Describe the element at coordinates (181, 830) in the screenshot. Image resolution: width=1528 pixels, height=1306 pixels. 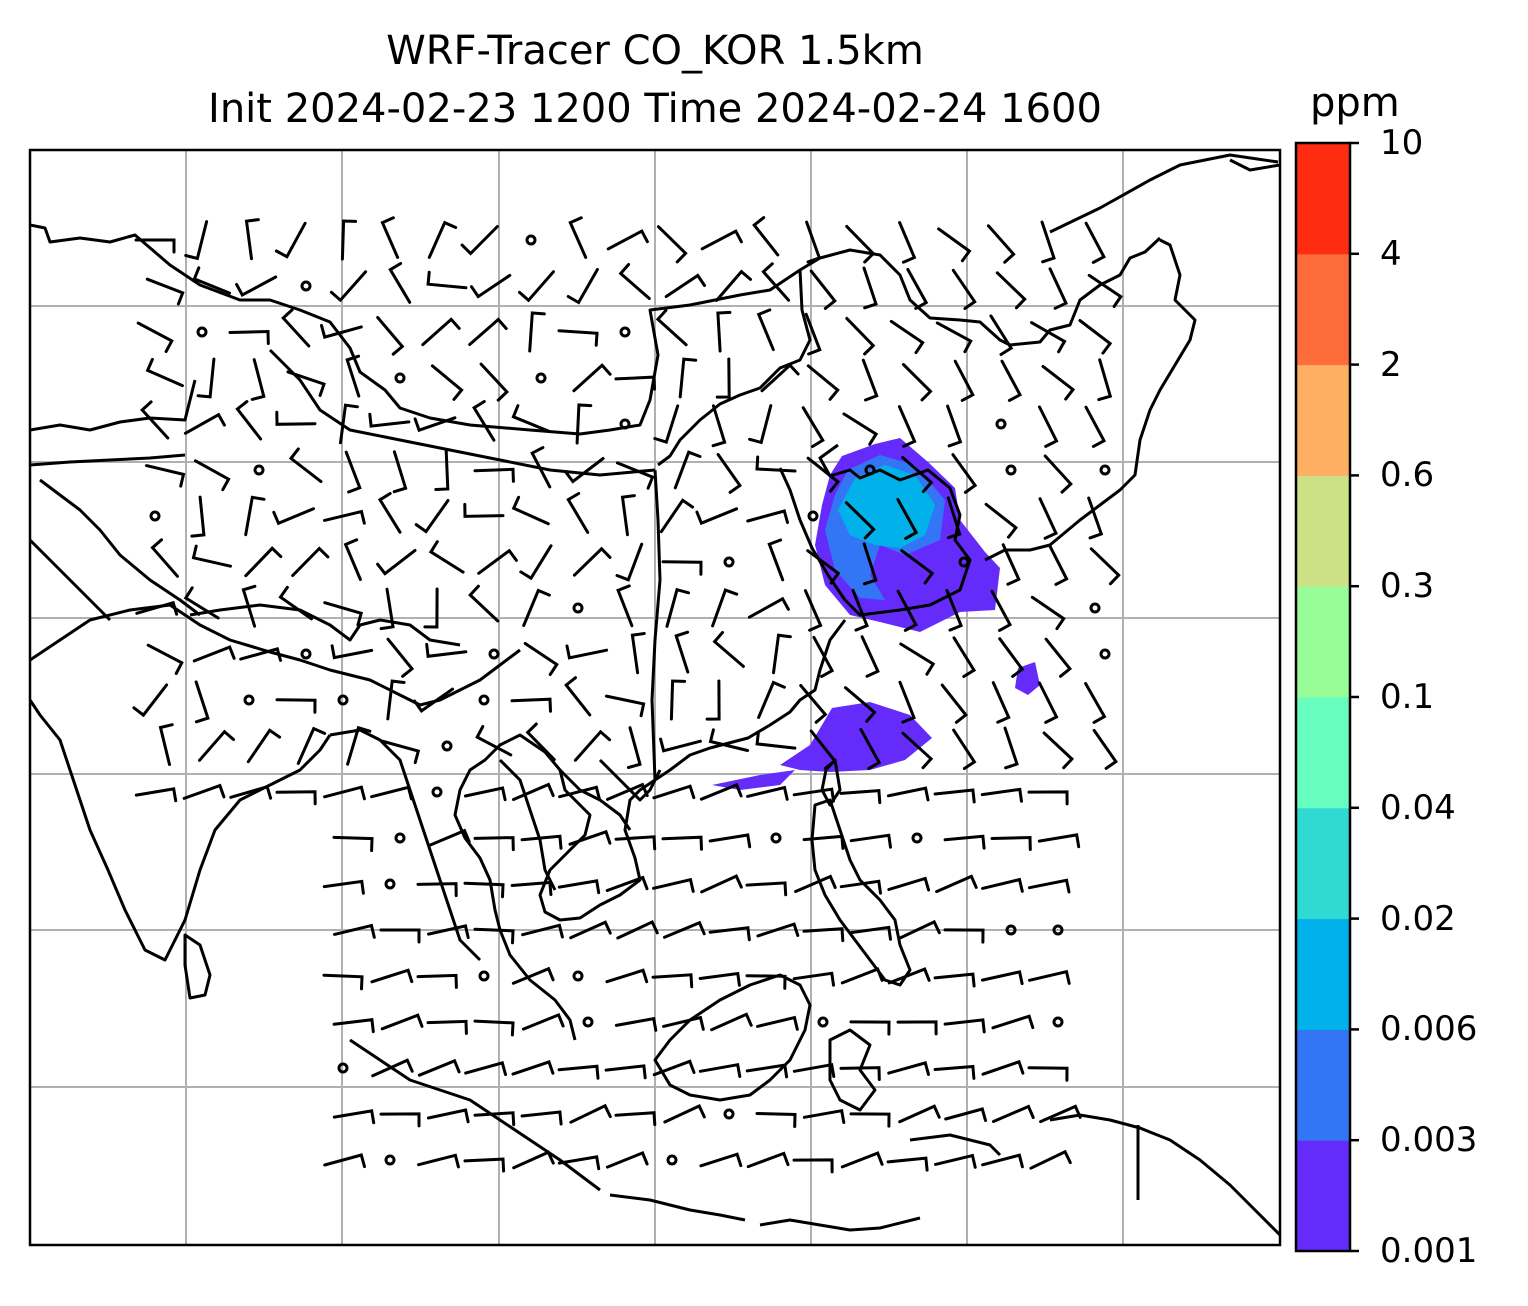
I see `coast-india` at that location.